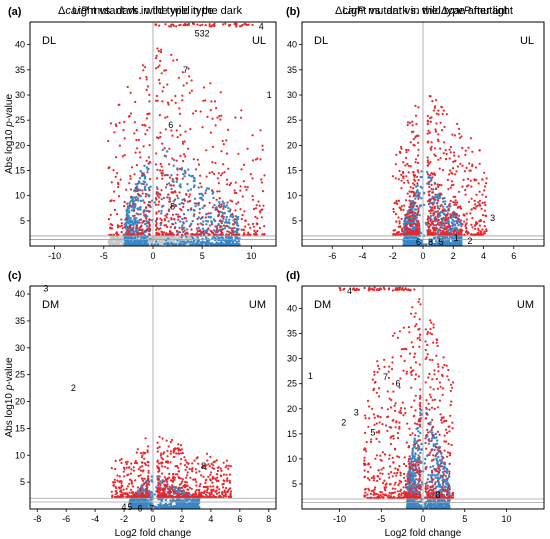 Image resolution: width=550 pixels, height=539 pixels. What do you see at coordinates (321, 41) in the screenshot?
I see `quadrant-label-left: DL` at bounding box center [321, 41].